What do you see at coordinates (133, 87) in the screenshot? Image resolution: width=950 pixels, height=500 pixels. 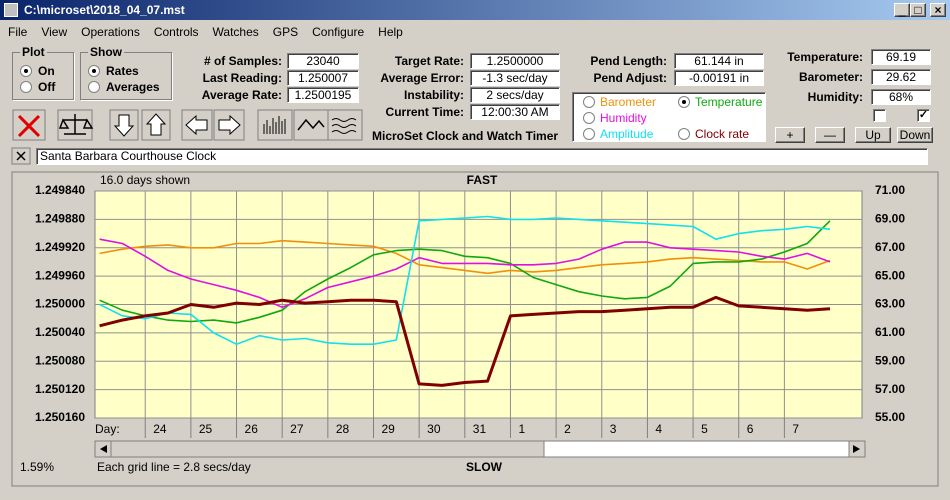 I see `radio-label: Averages` at bounding box center [133, 87].